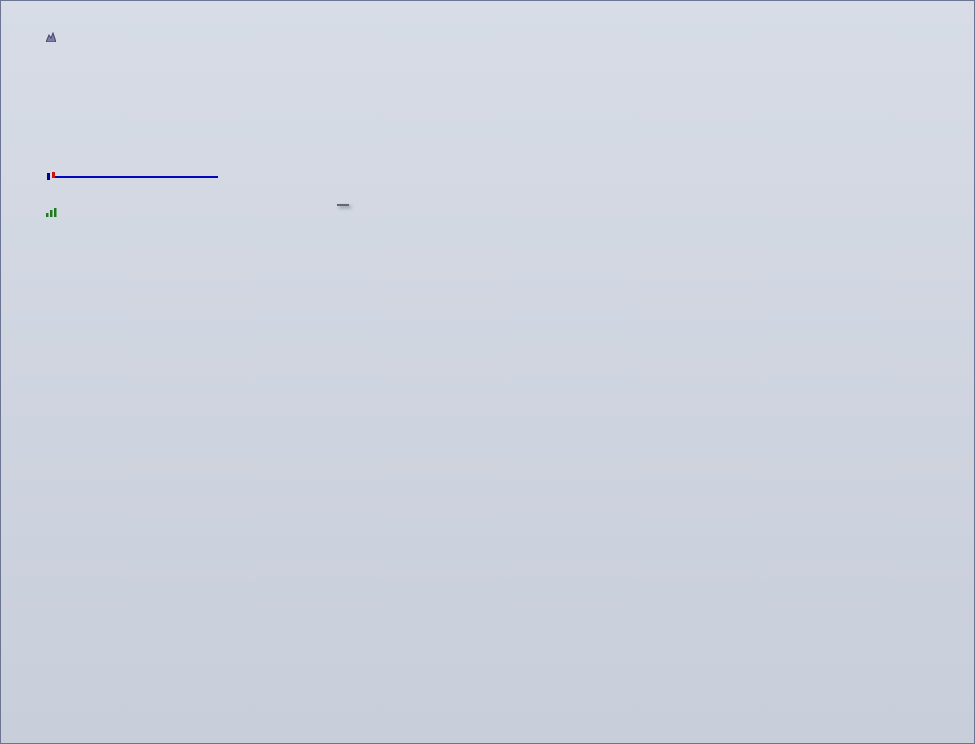  Describe the element at coordinates (136, 177) in the screenshot. I see `fib-line-overlay` at that location.